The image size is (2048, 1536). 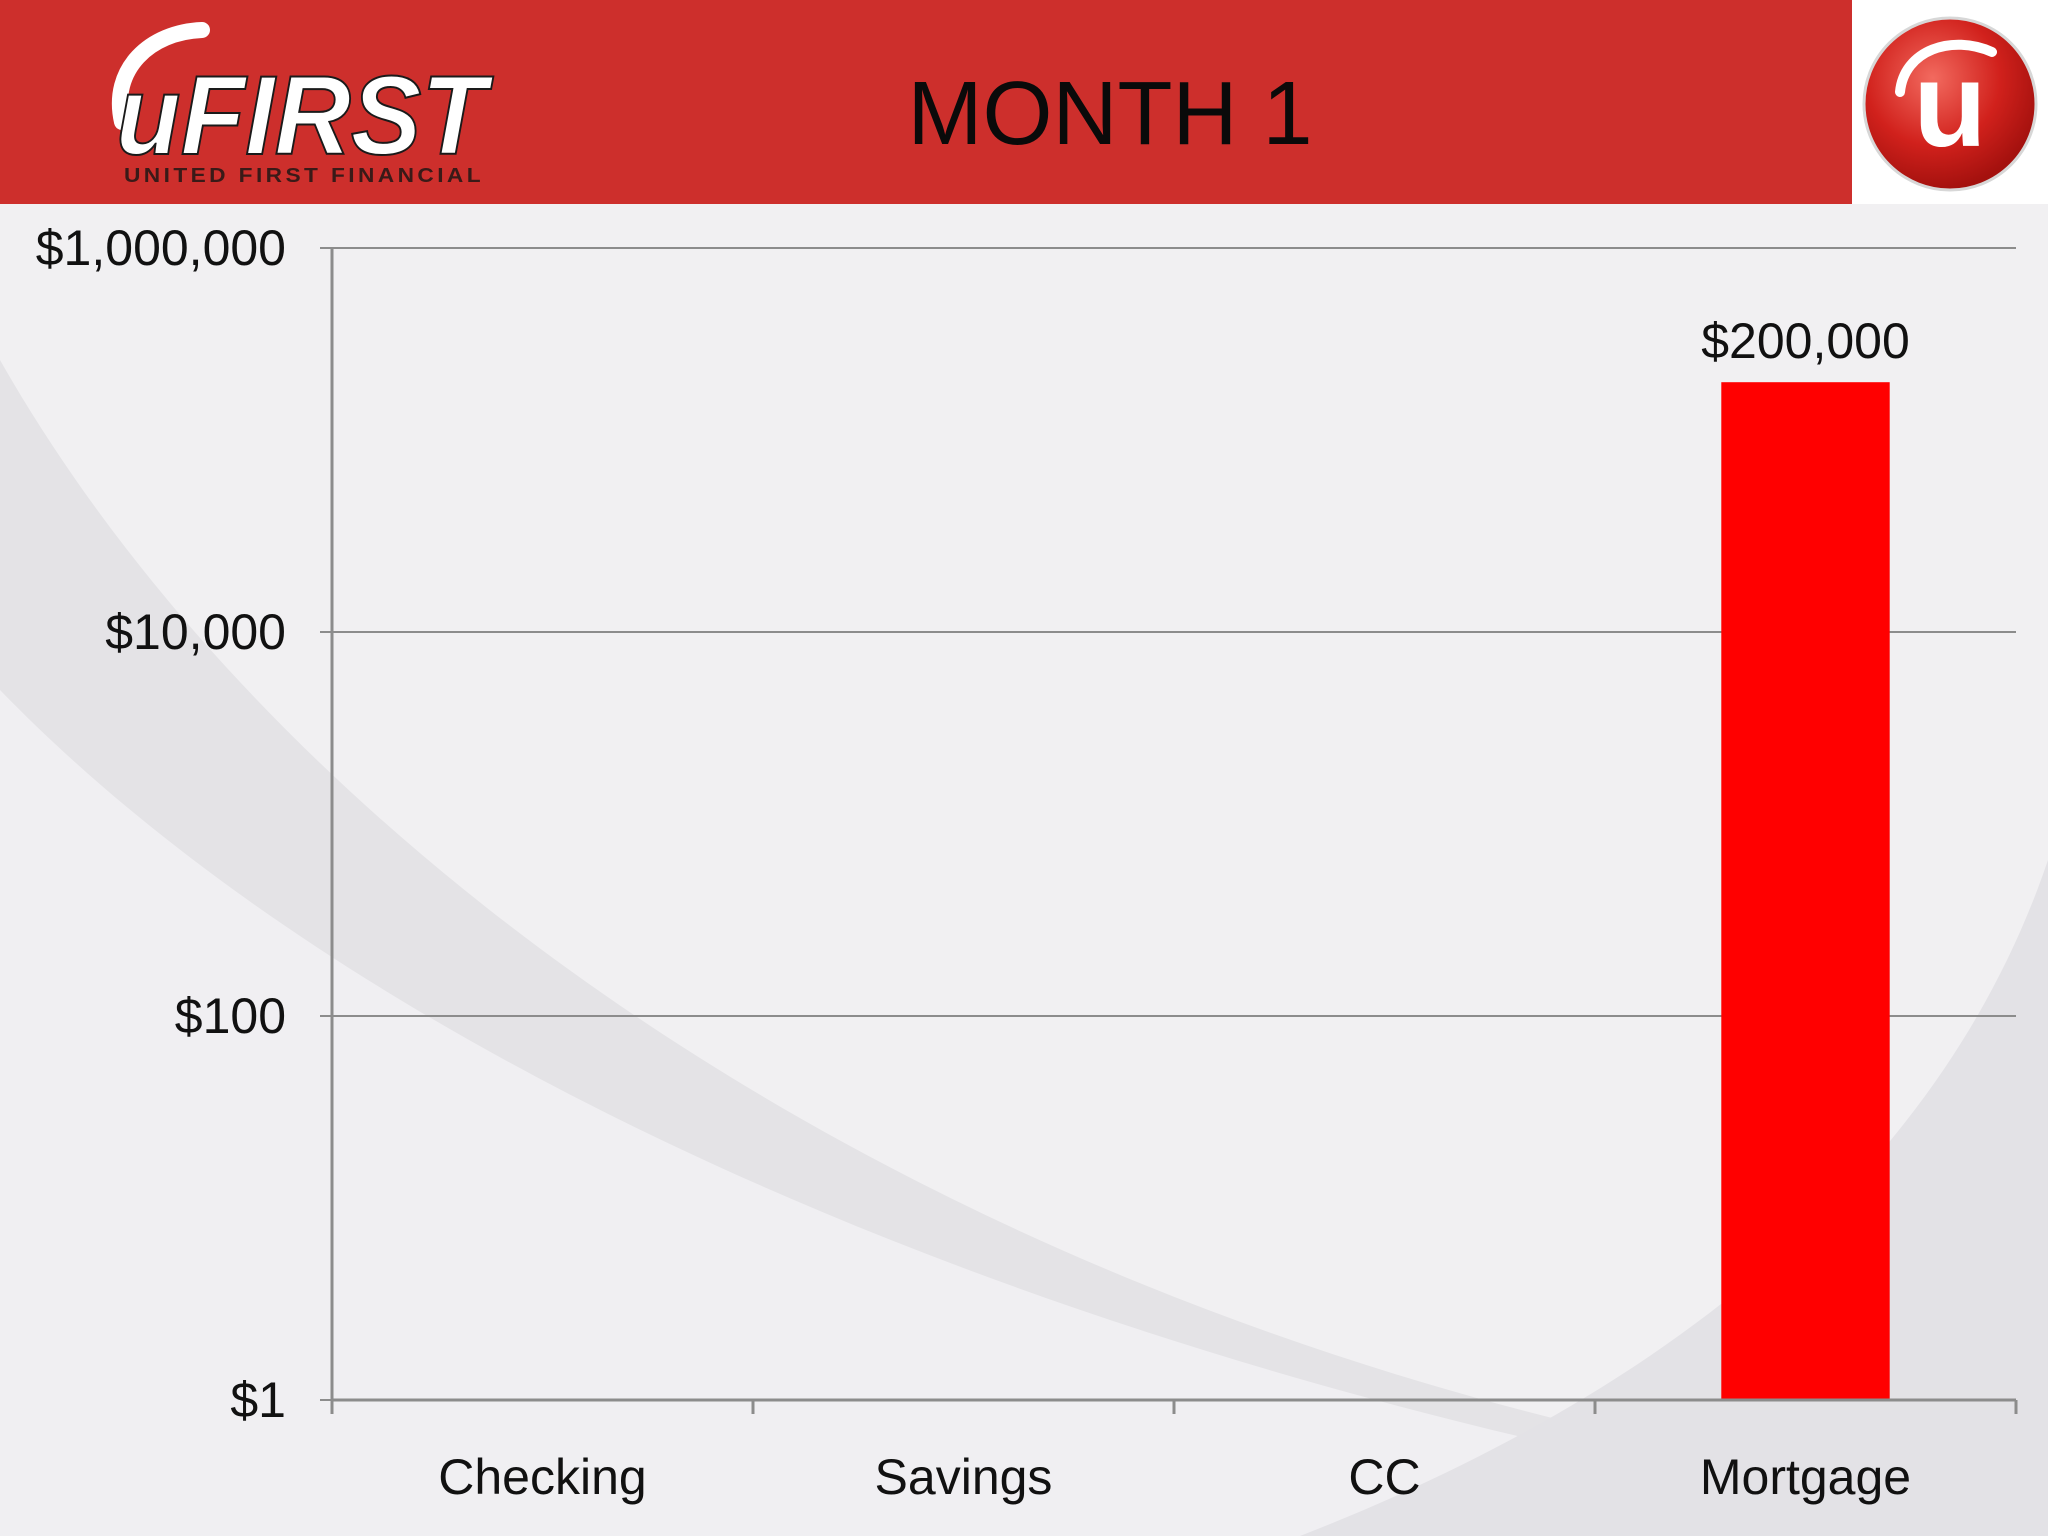 I want to click on bar-data-label: $200,000, so click(x=1805, y=341).